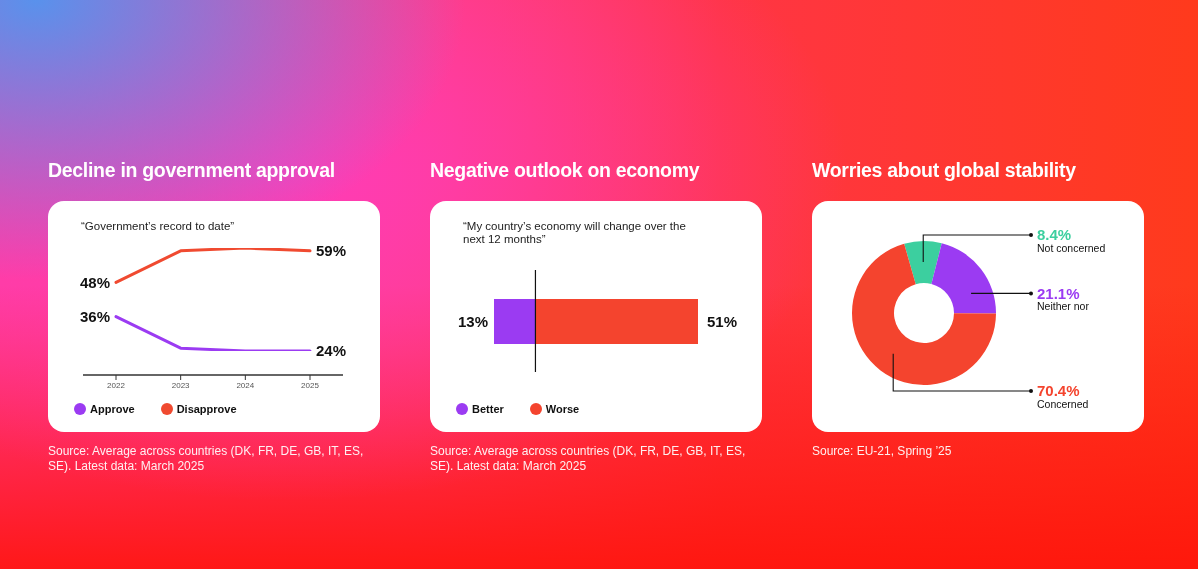  I want to click on x-tick-label: 2024, so click(245, 385).